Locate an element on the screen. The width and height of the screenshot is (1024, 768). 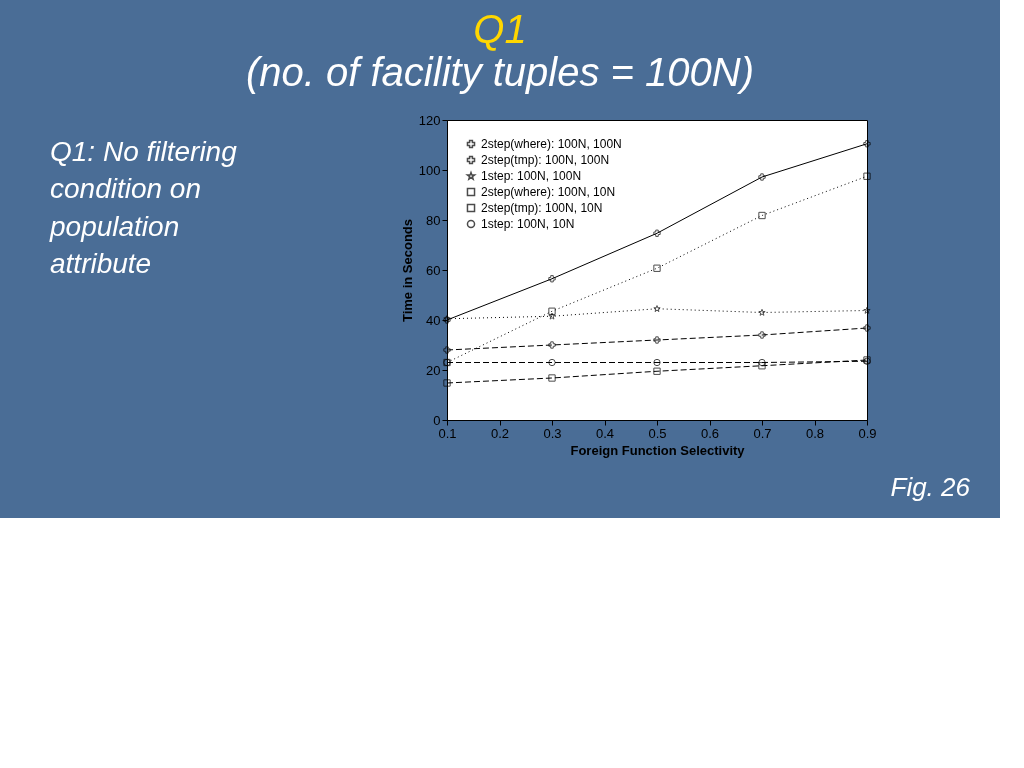
legend-label: 2step(tmp): 100N, 100N is located at coordinates (545, 160).